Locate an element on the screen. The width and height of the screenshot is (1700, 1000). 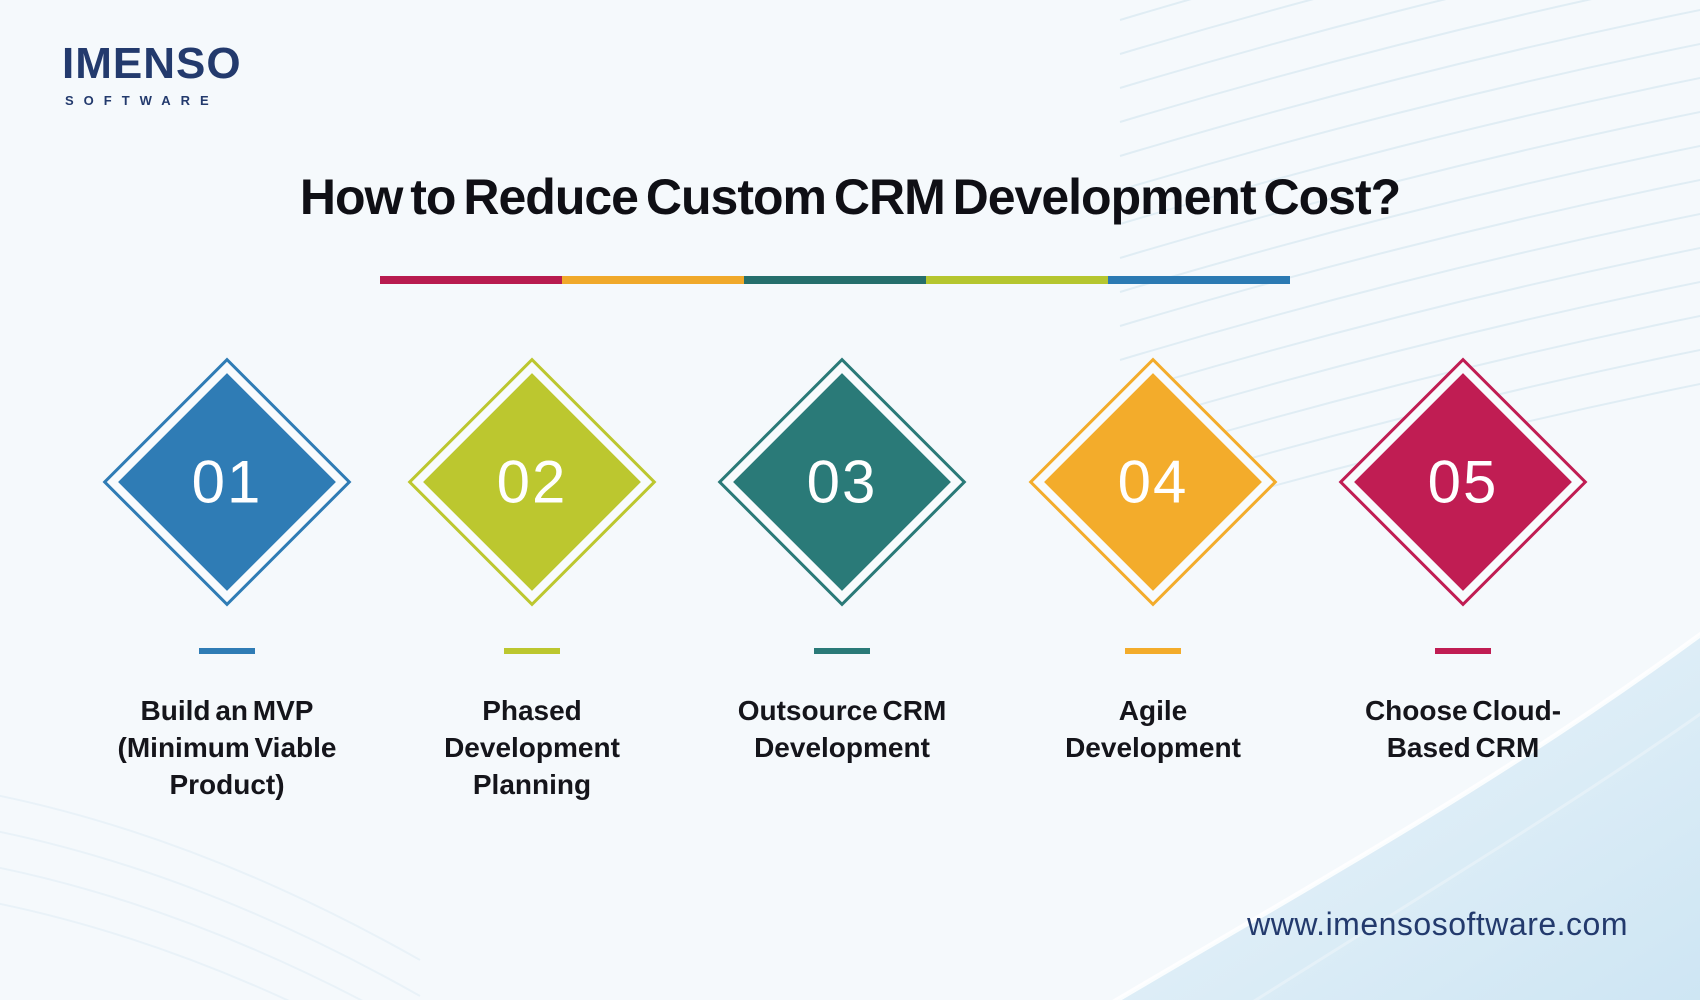
step-label: Agile Development is located at coordinates (1153, 729).